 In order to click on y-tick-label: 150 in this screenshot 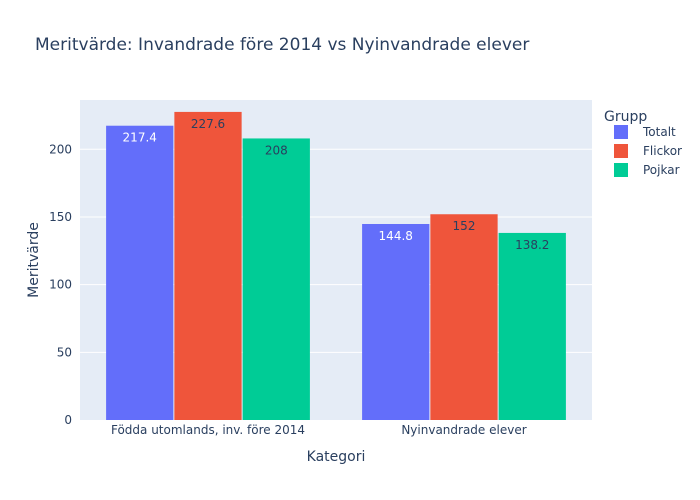, I will do `click(60, 217)`.